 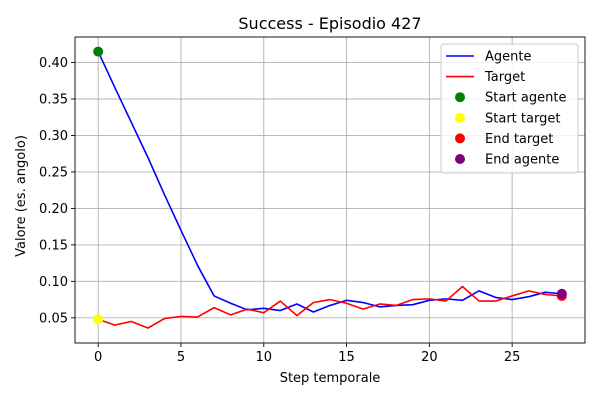 I want to click on legend-swatch-start-target, so click(x=460, y=117).